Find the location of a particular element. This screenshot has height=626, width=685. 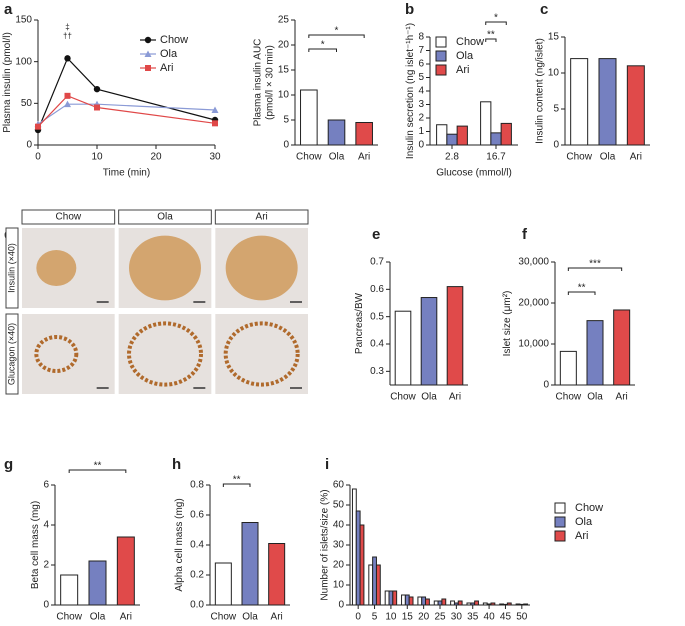

y-tick-label: 0.5 is located at coordinates (377, 316).